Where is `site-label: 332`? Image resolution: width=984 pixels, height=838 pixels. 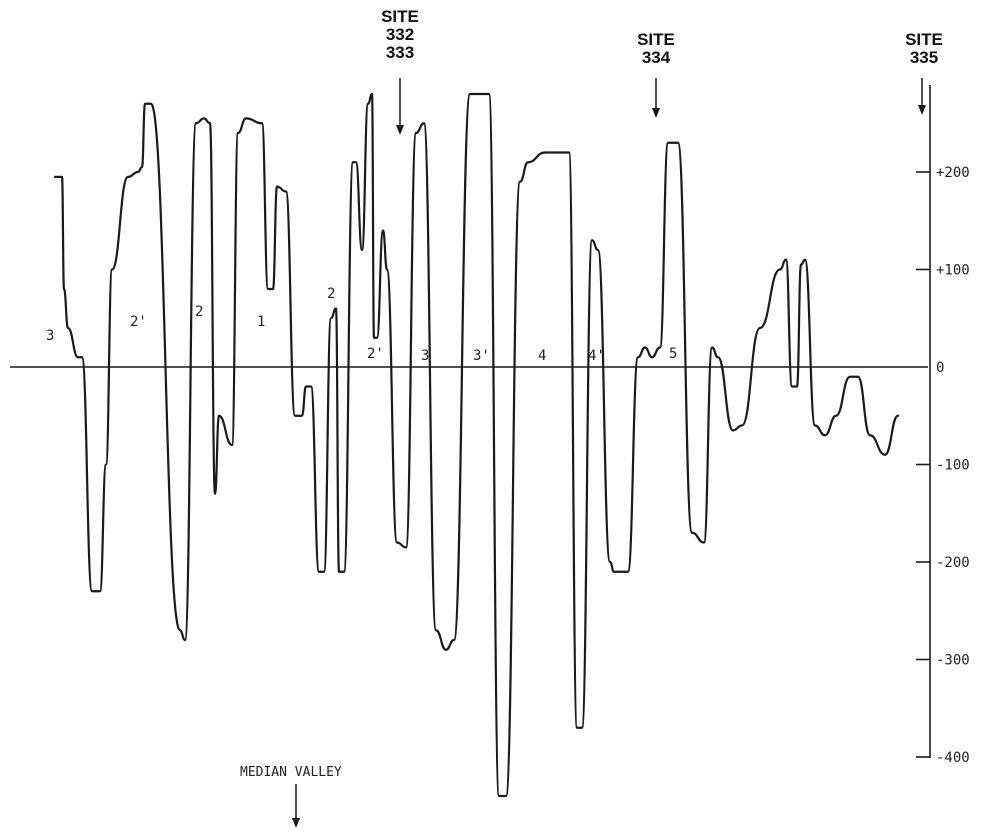
site-label: 332 is located at coordinates (400, 34).